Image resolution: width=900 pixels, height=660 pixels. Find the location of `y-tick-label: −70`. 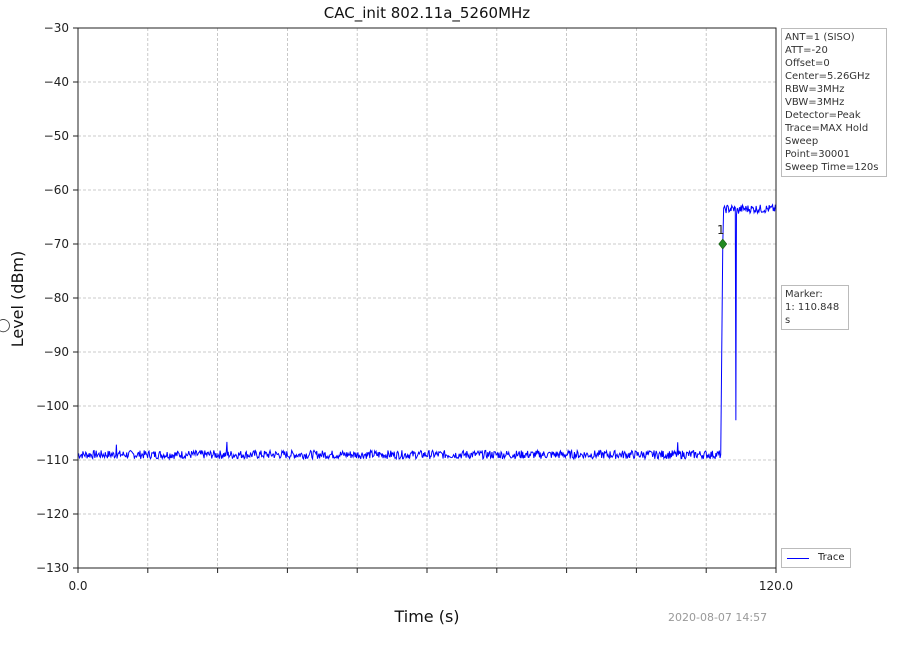

y-tick-label: −70 is located at coordinates (56, 244).